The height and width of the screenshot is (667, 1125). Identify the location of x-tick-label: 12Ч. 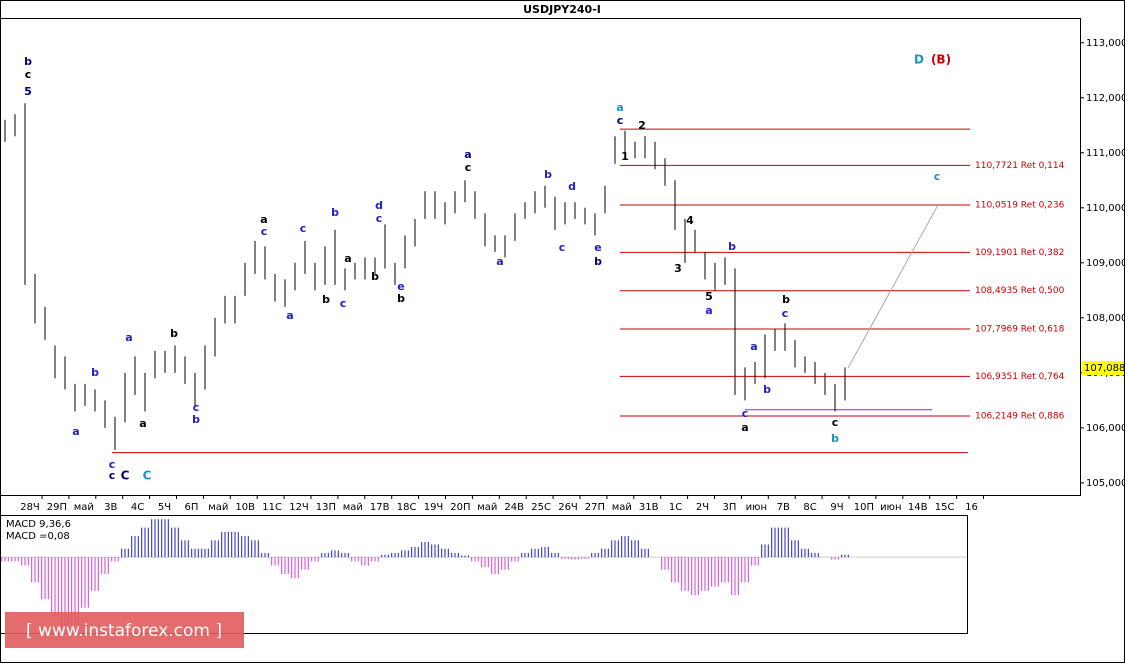
(299, 507).